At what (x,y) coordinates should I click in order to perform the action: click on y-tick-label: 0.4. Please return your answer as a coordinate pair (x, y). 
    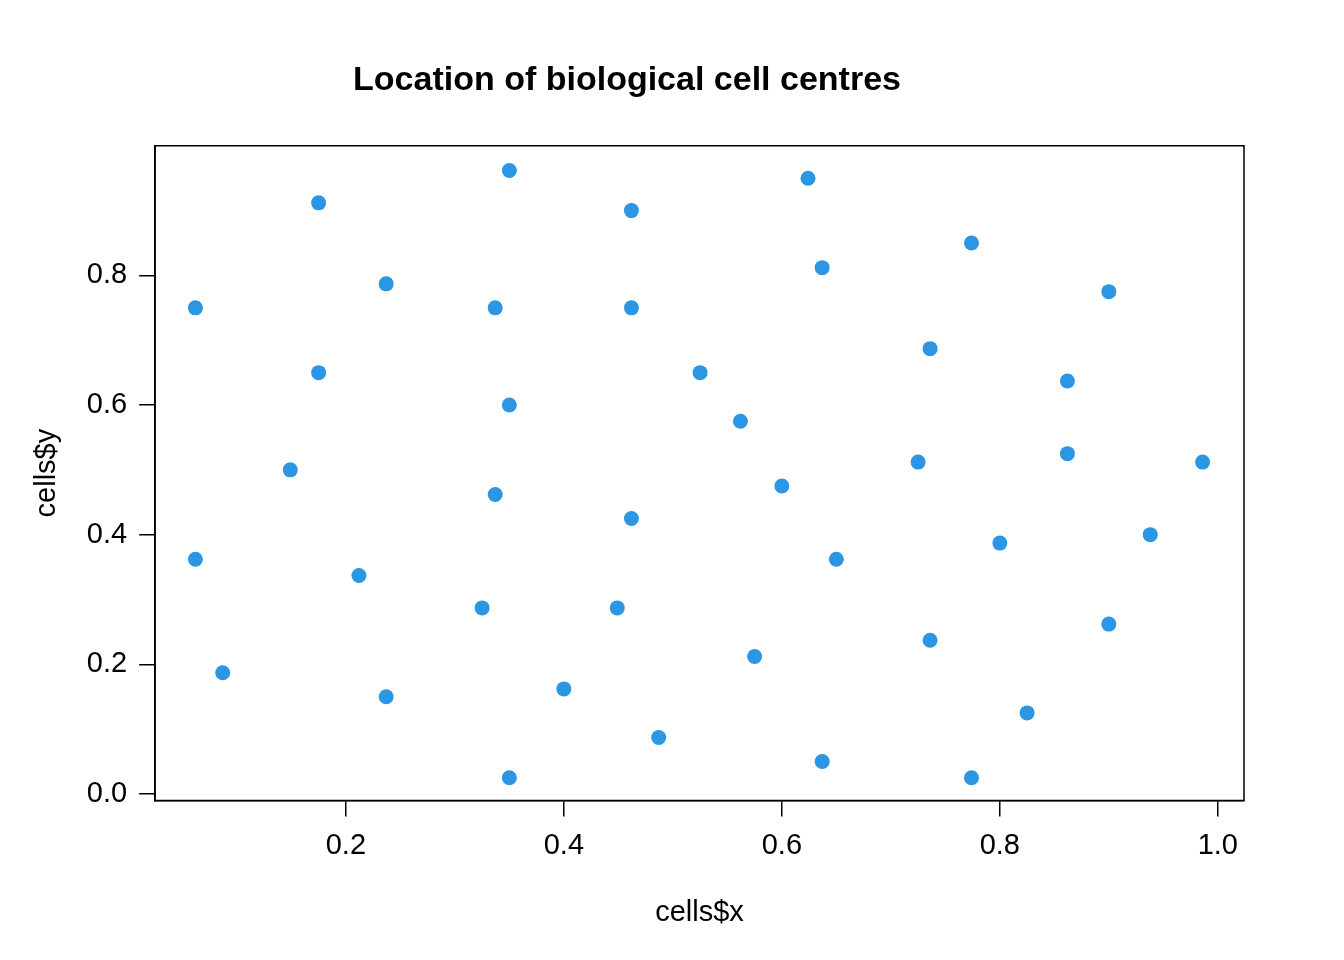
    Looking at the image, I should click on (107, 532).